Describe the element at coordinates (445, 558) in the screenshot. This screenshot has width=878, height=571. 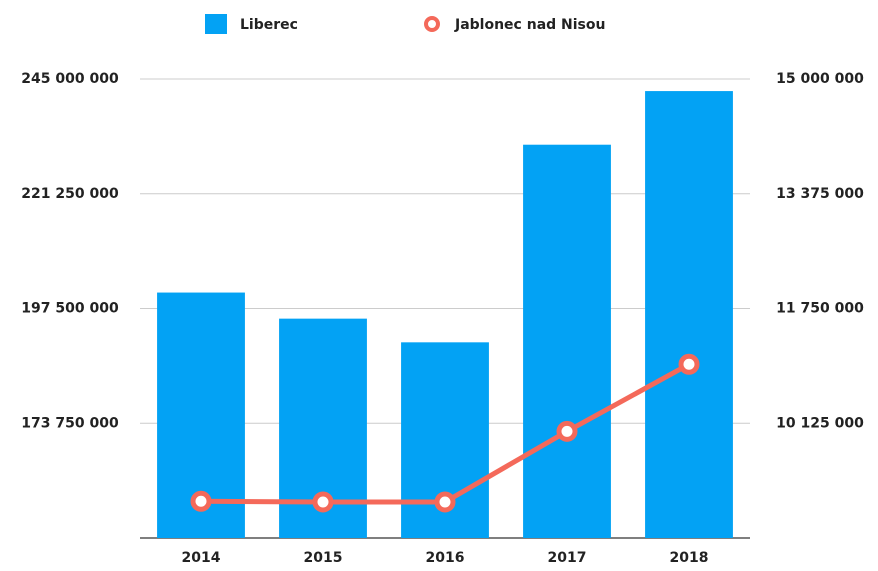
I see `x-tick-label: 2016` at that location.